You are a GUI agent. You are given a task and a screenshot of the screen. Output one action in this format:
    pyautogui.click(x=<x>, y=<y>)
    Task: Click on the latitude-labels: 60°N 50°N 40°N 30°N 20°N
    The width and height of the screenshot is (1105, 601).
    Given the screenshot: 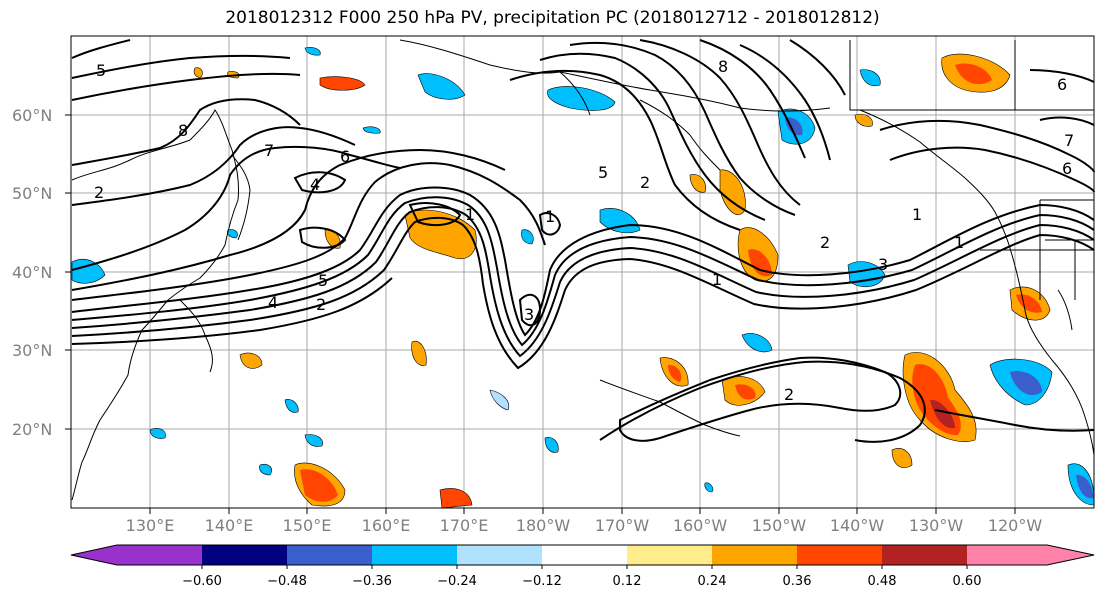 What is the action you would take?
    pyautogui.click(x=32, y=272)
    